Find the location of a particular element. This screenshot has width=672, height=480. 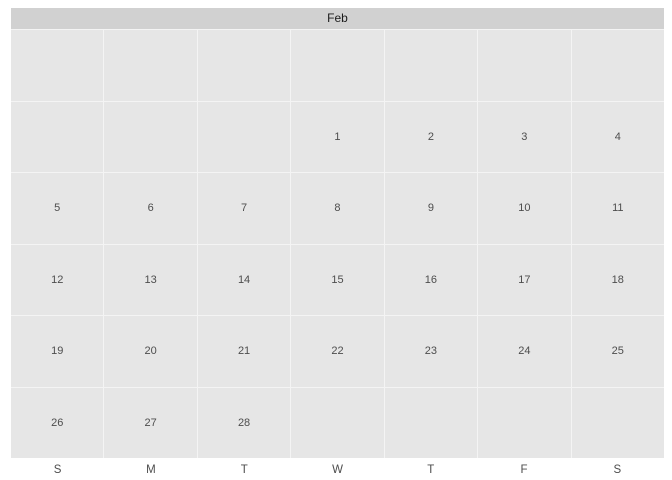

day-cell-19: 19 is located at coordinates (57, 351).